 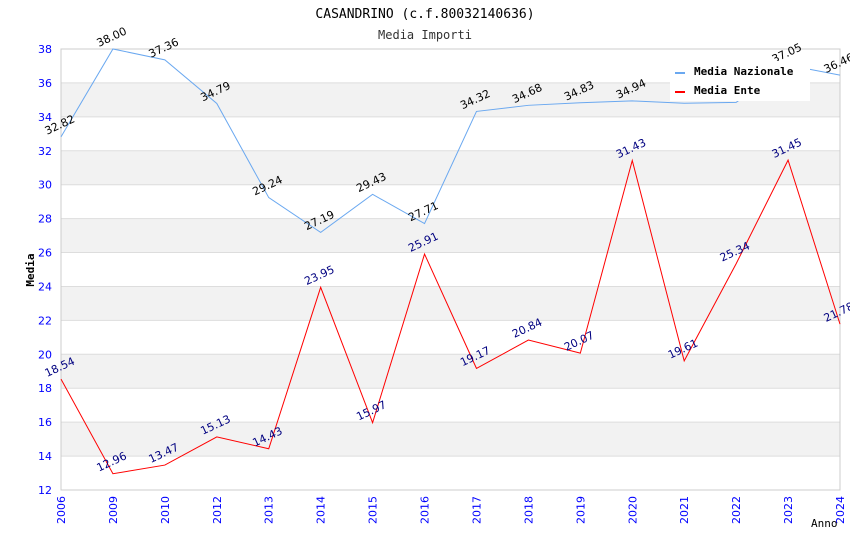 I want to click on legend-swatch-ente, so click(x=680, y=92).